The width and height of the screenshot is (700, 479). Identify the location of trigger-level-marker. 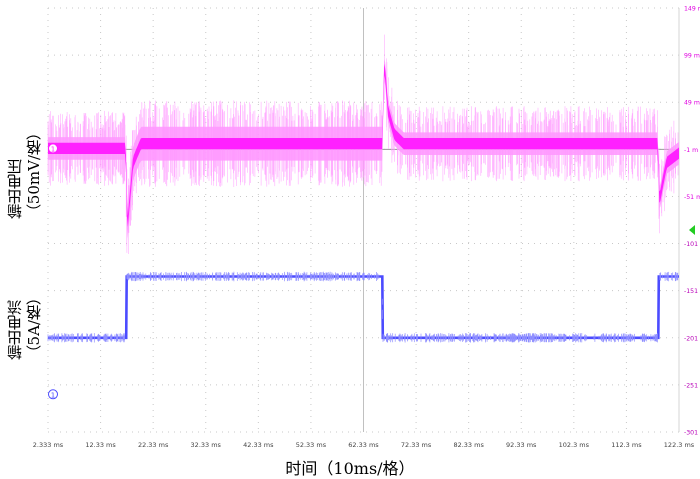
(692, 230).